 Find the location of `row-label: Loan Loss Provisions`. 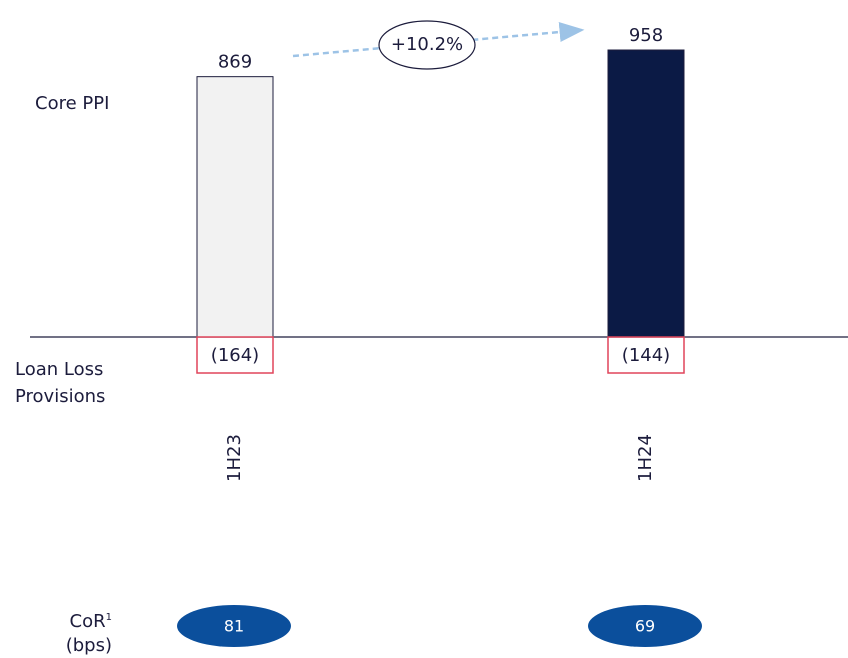

row-label: Loan Loss Provisions is located at coordinates (60, 383).